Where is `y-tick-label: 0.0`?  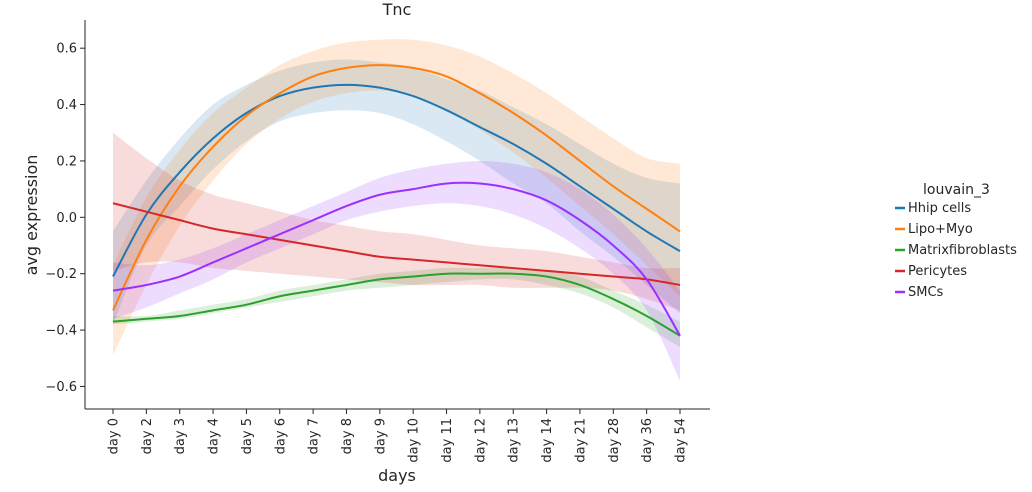 y-tick-label: 0.0 is located at coordinates (66, 218).